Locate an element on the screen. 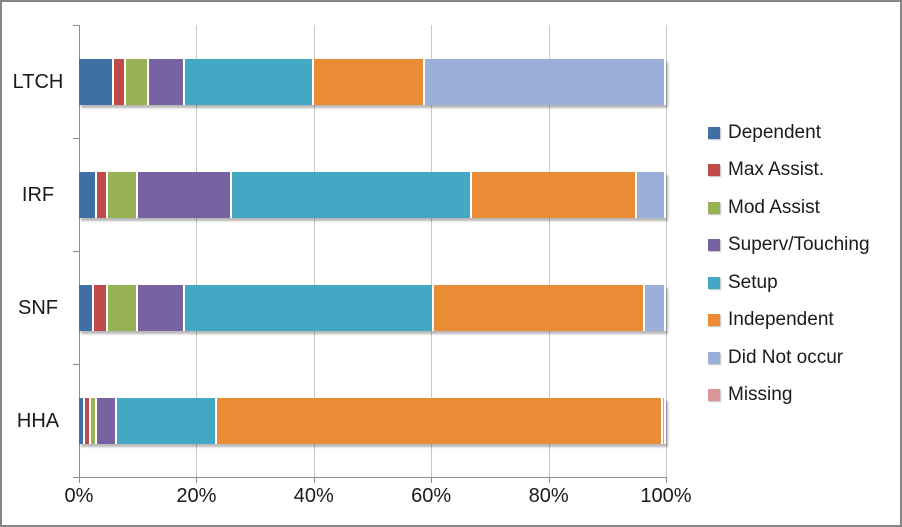 This screenshot has width=902, height=527. bar-hha is located at coordinates (372, 421).